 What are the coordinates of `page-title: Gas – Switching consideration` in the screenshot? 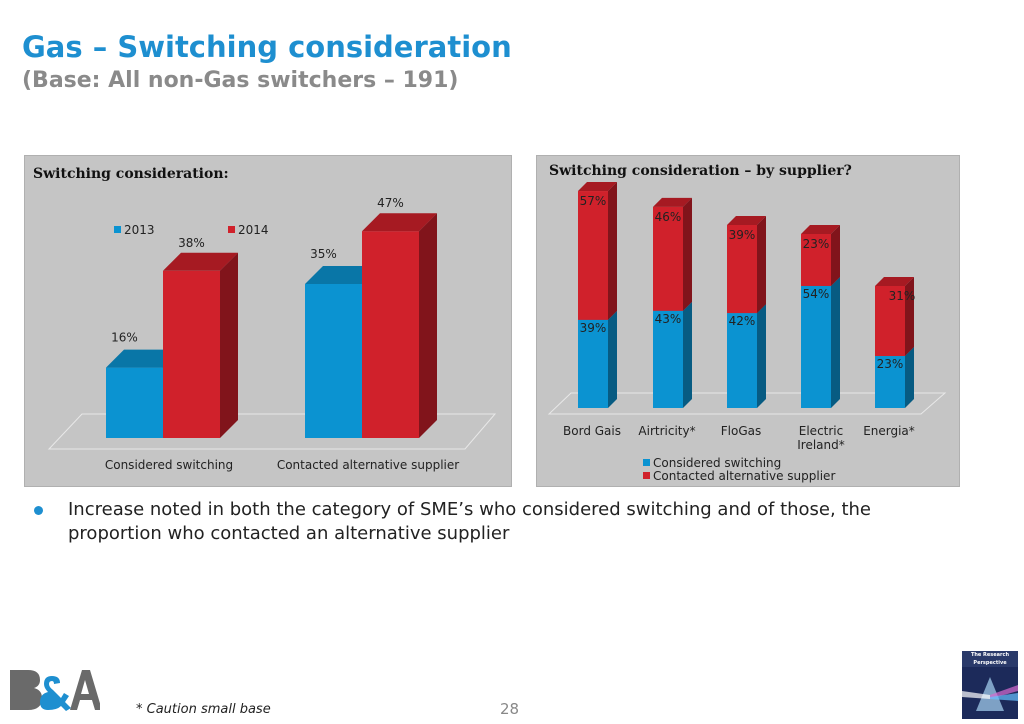 It's located at (267, 47).